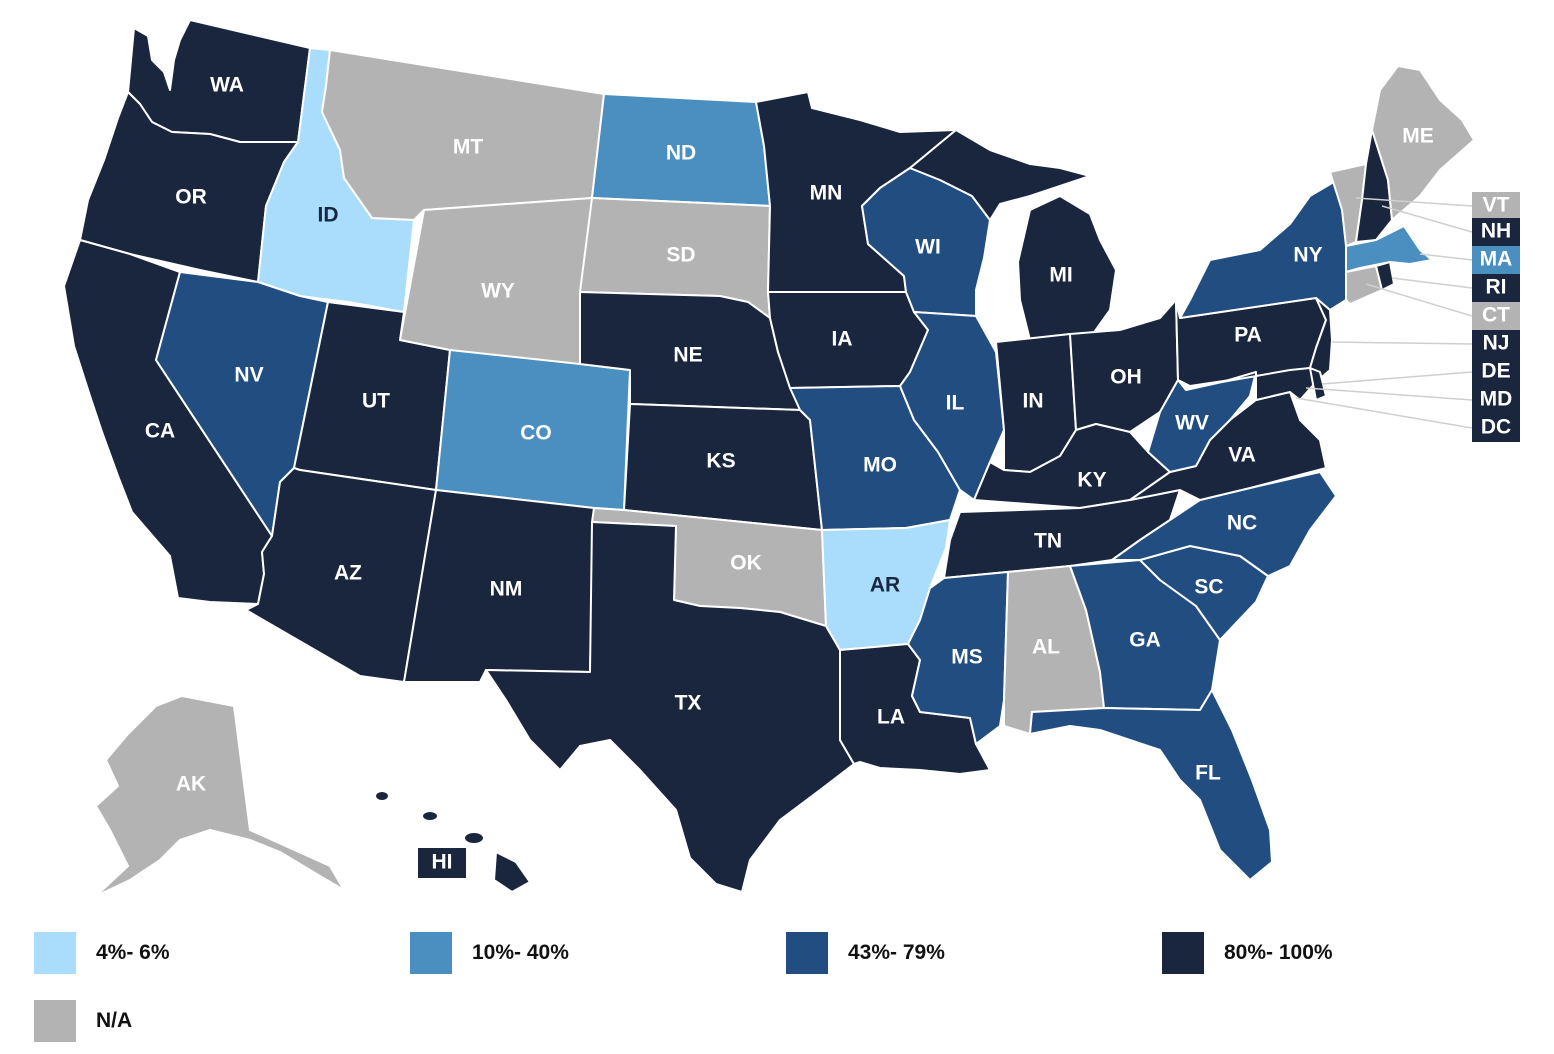  What do you see at coordinates (376, 401) in the screenshot?
I see `label-ut: UT` at bounding box center [376, 401].